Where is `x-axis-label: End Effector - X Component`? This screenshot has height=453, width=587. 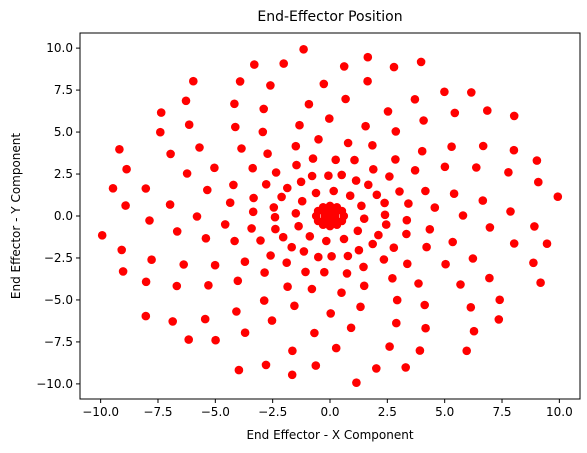 x-axis-label: End Effector - X Component is located at coordinates (329, 435).